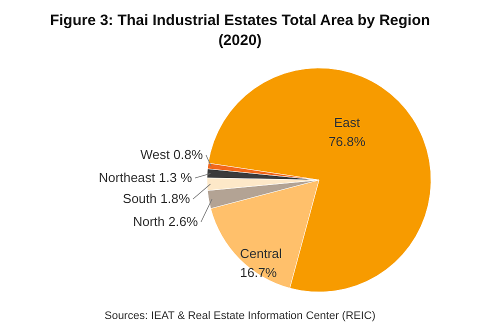 The height and width of the screenshot is (332, 478). I want to click on slice-label: West 0.8%, so click(172, 154).